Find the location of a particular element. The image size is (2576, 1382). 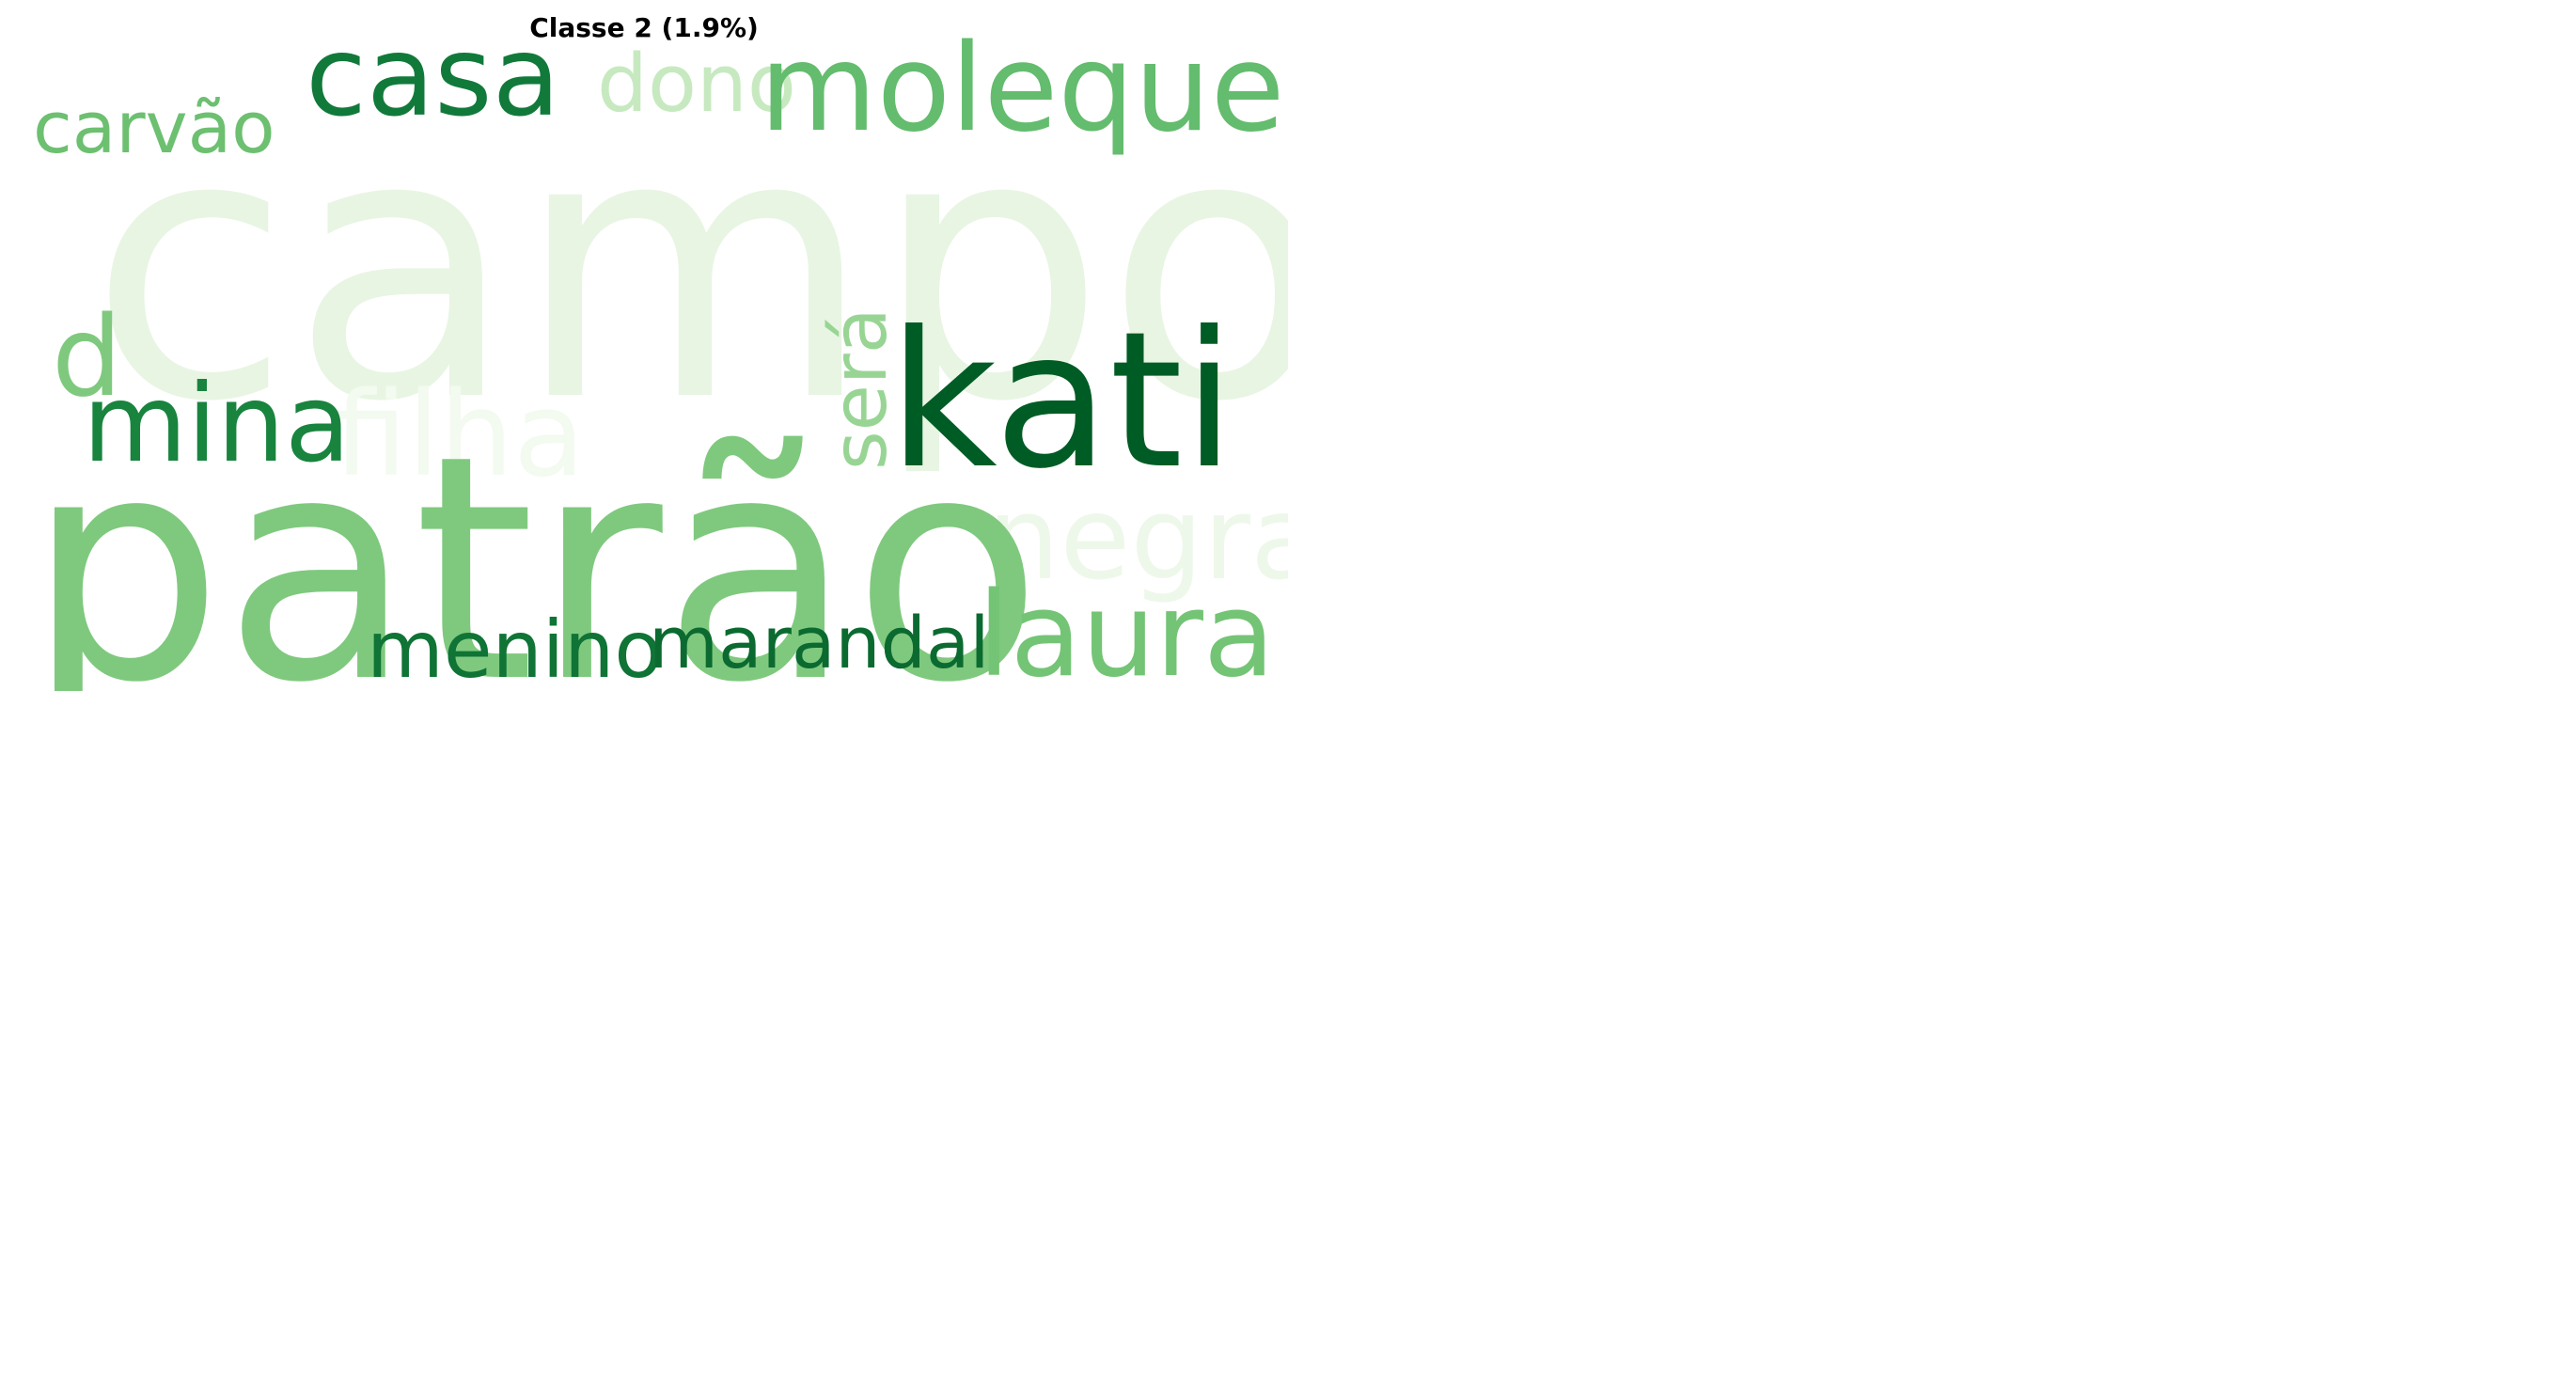

word-campos: campos is located at coordinates (689, 268).